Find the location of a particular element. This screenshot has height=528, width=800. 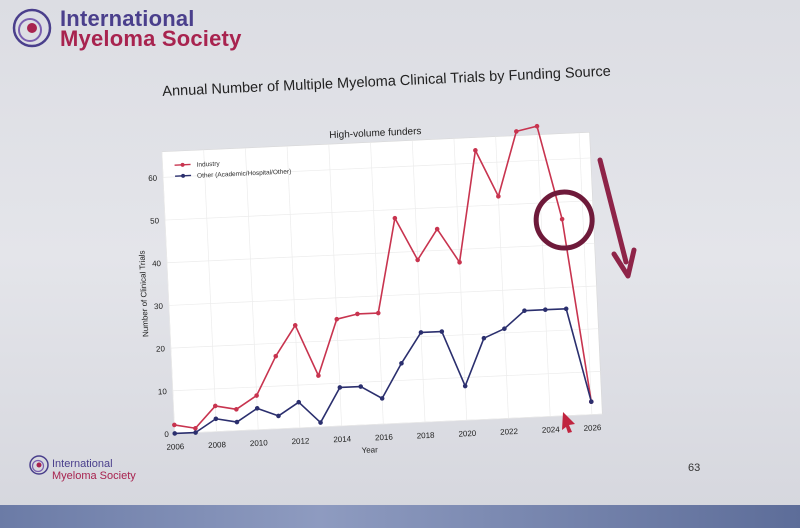

logo-line-2: Myeloma Society is located at coordinates (151, 38).